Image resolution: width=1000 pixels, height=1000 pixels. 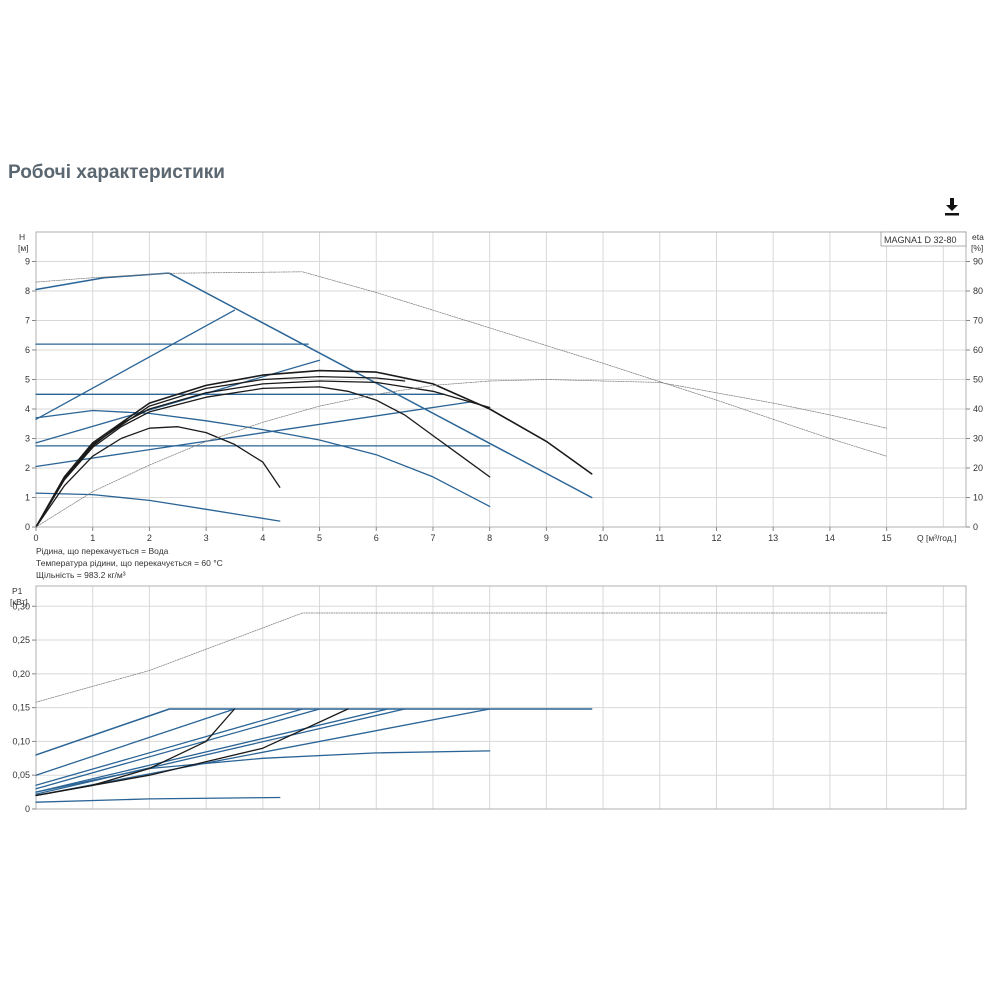 What do you see at coordinates (27, 468) in the screenshot?
I see `left-tick-label: 2` at bounding box center [27, 468].